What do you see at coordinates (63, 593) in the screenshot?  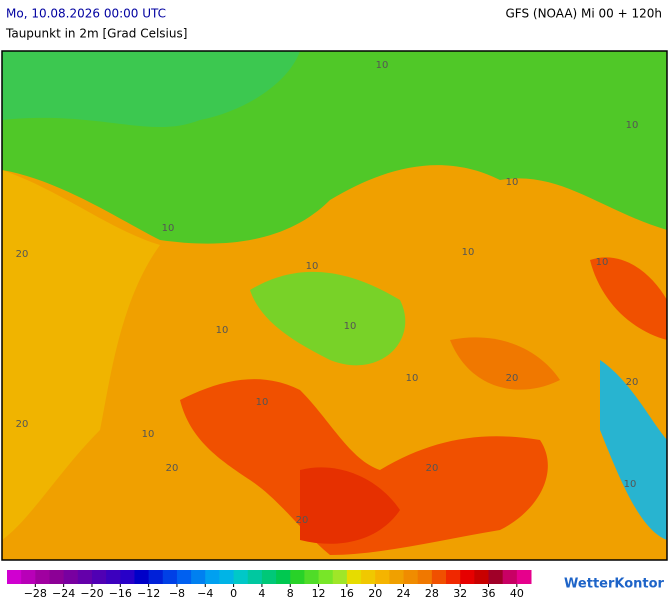 I see `colorbar-label: −24` at bounding box center [63, 593].